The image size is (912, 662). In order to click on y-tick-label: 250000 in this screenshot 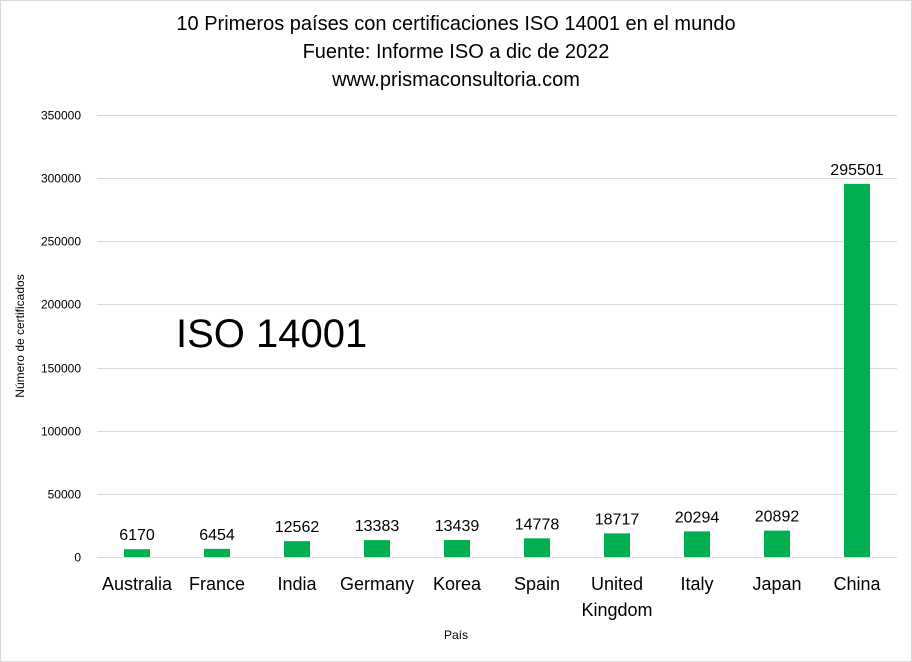, I will do `click(61, 242)`.